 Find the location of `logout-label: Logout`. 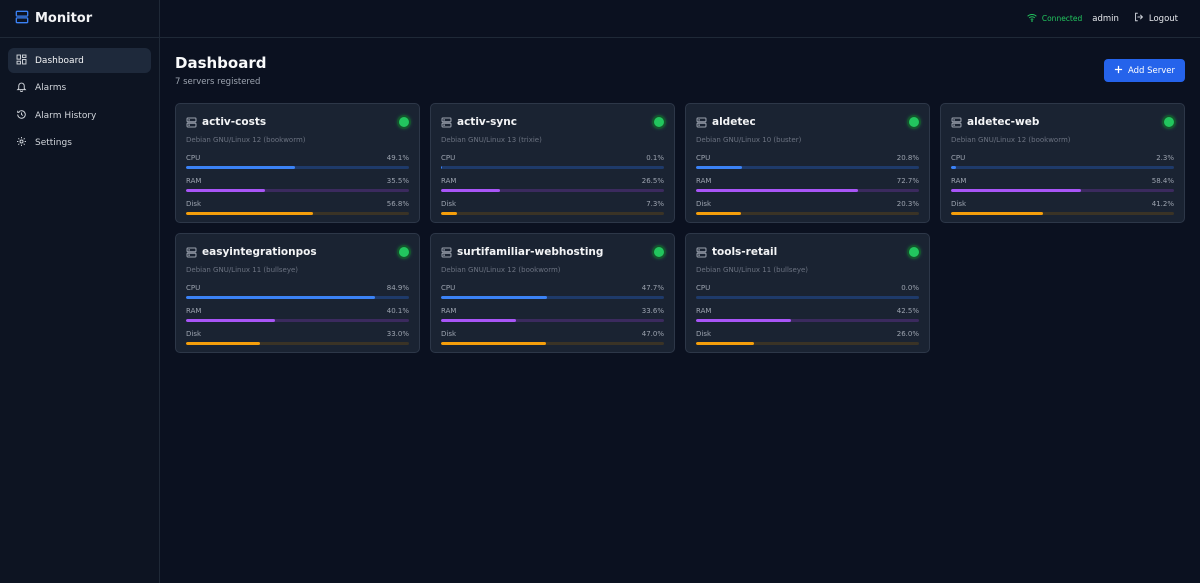

logout-label: Logout is located at coordinates (1163, 18).